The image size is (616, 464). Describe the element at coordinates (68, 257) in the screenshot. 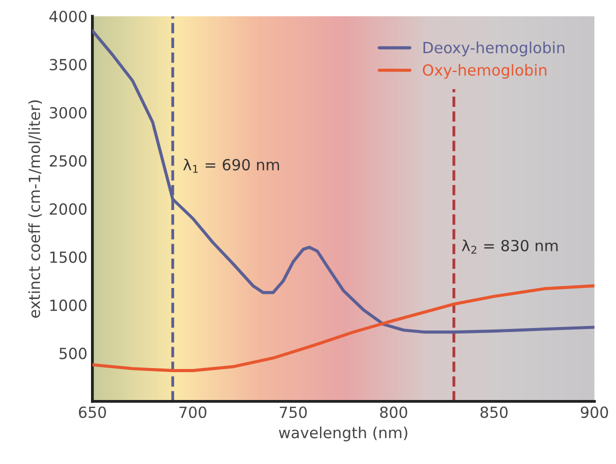

I see `y-tick-label: 1500` at that location.